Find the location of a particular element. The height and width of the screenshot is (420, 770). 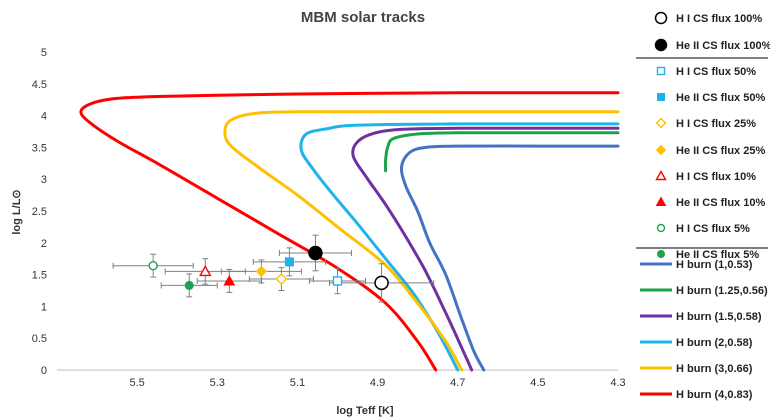

legend-label-7: He II CS flux 10% is located at coordinates (720, 203).